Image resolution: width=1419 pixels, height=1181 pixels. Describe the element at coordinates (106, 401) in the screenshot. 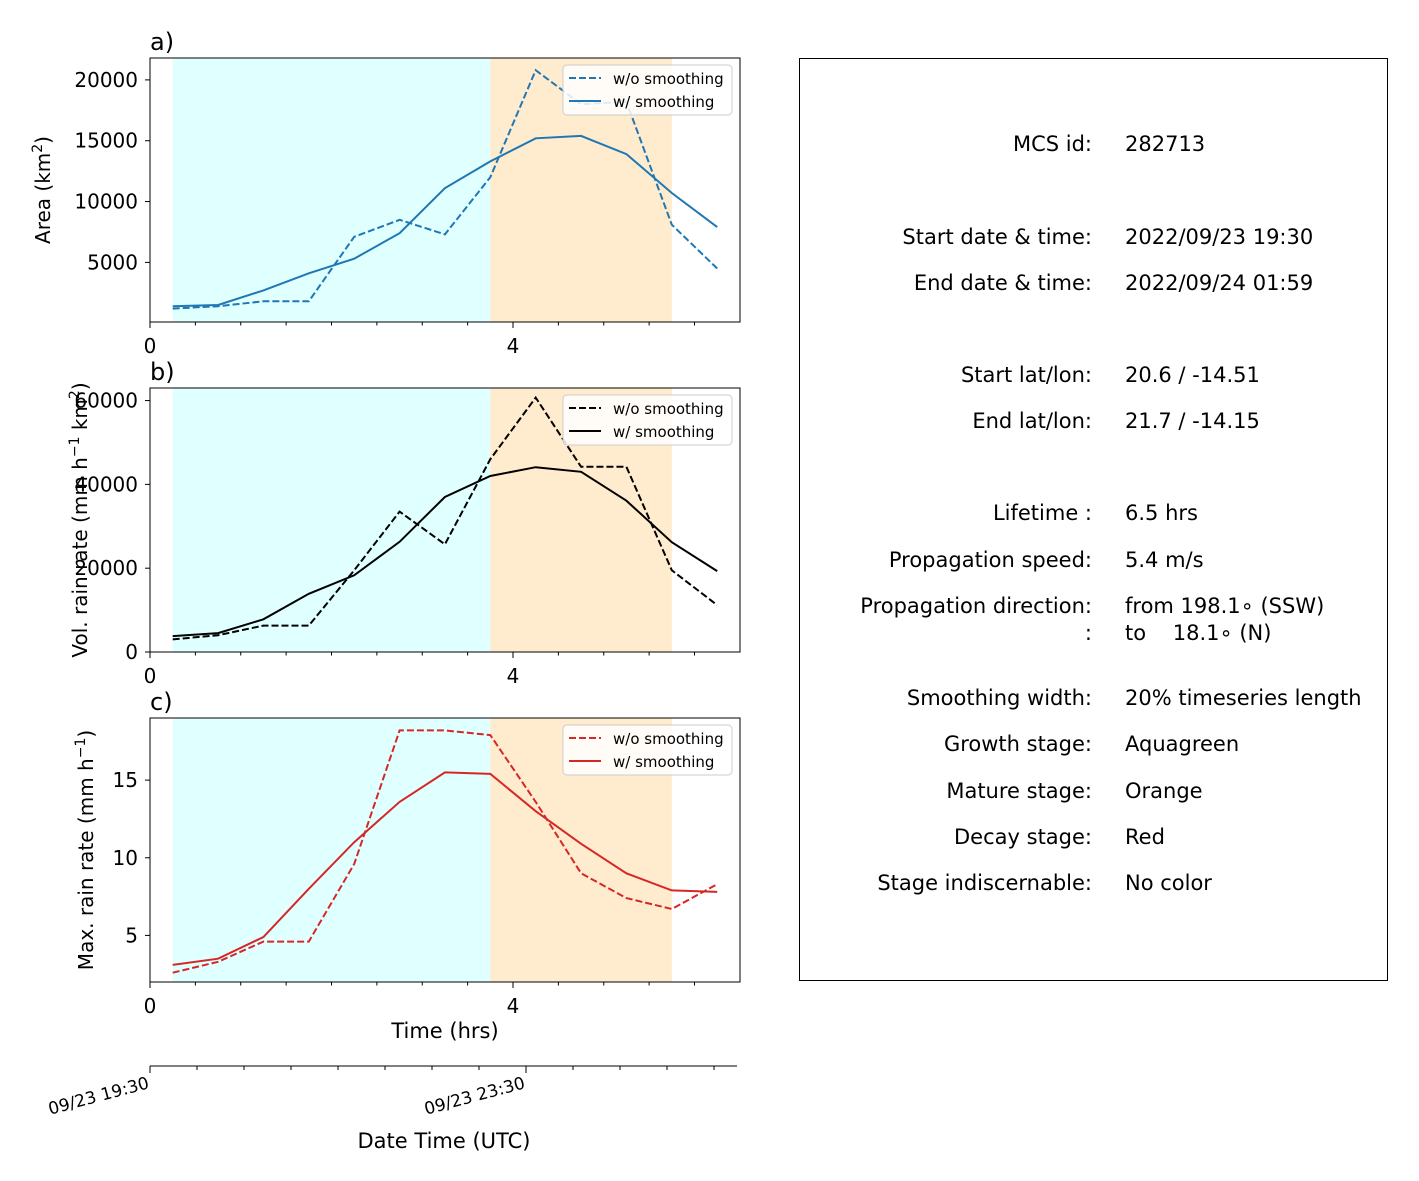

I see `y-tick-label: 60000` at that location.